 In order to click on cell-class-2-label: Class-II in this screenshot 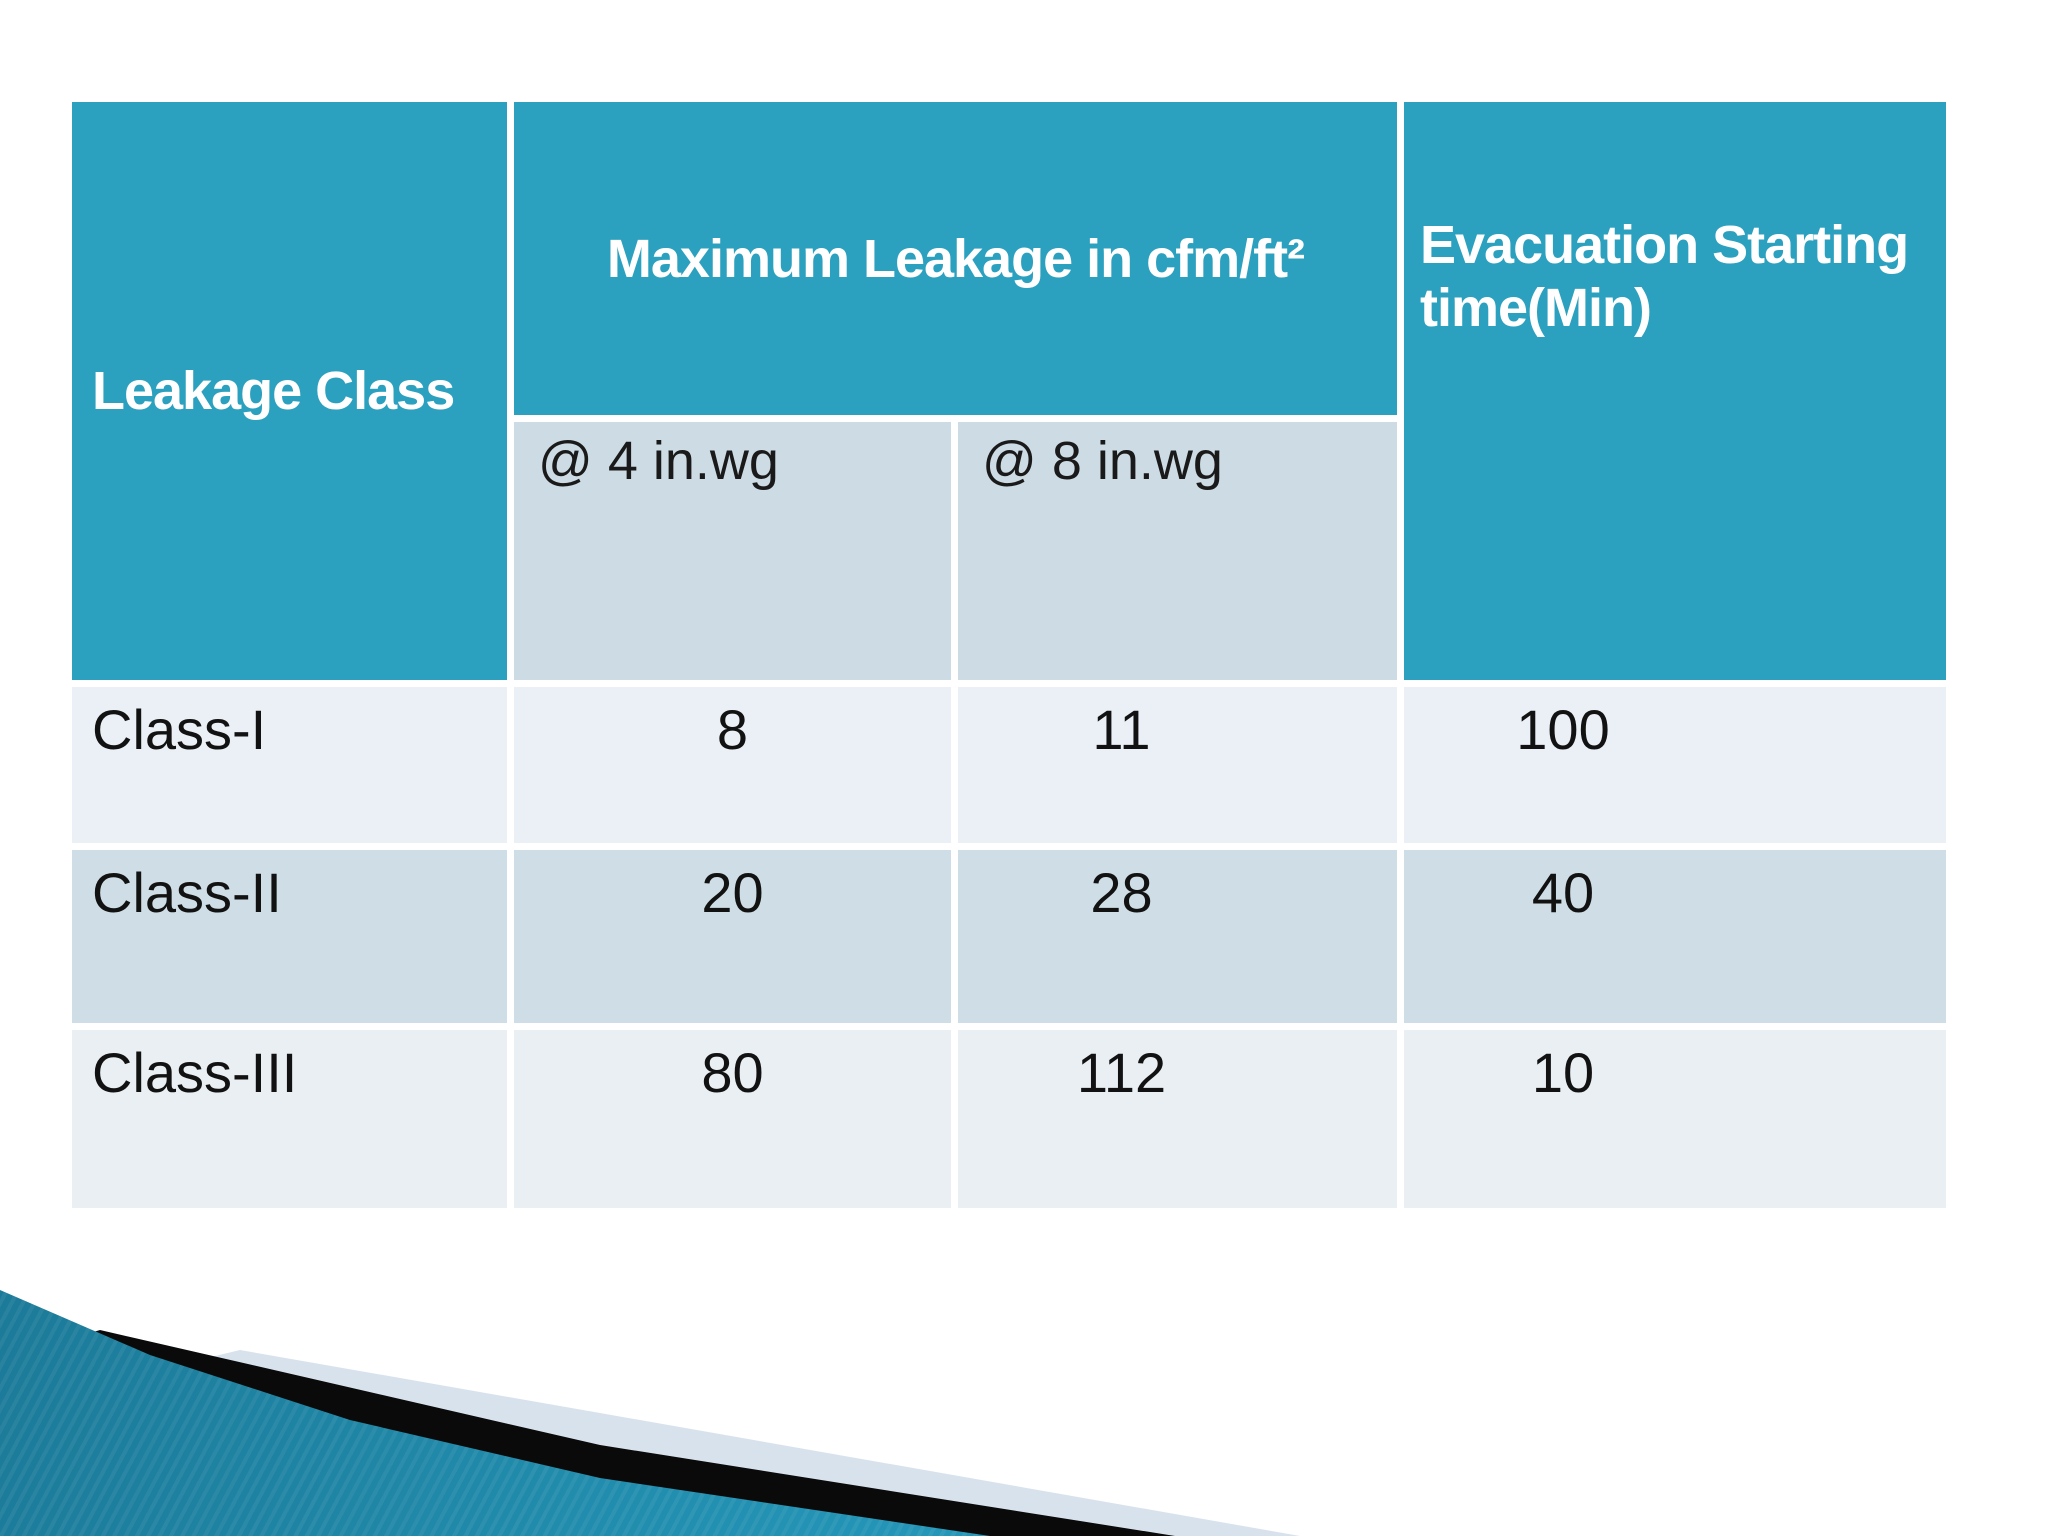, I will do `click(289, 936)`.